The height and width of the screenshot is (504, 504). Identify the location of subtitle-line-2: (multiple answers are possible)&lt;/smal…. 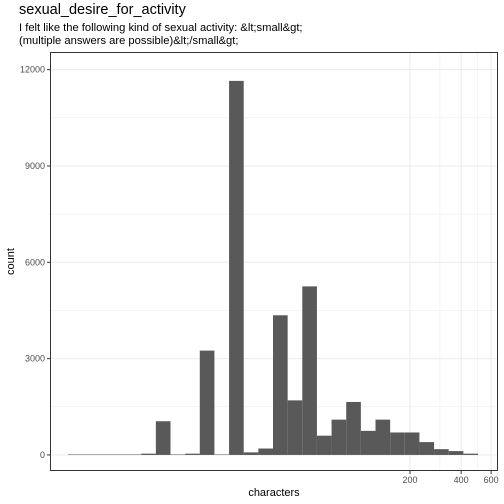
(129, 41).